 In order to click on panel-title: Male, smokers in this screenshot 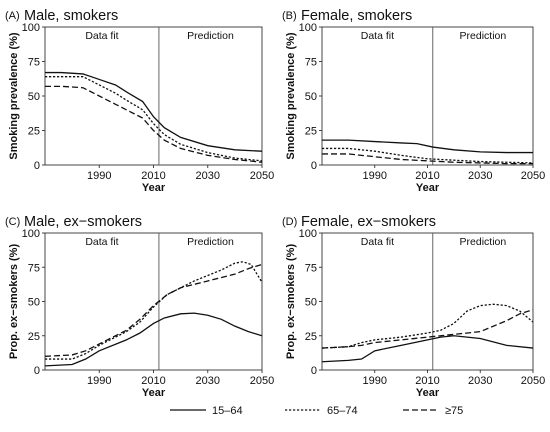, I will do `click(71, 16)`.